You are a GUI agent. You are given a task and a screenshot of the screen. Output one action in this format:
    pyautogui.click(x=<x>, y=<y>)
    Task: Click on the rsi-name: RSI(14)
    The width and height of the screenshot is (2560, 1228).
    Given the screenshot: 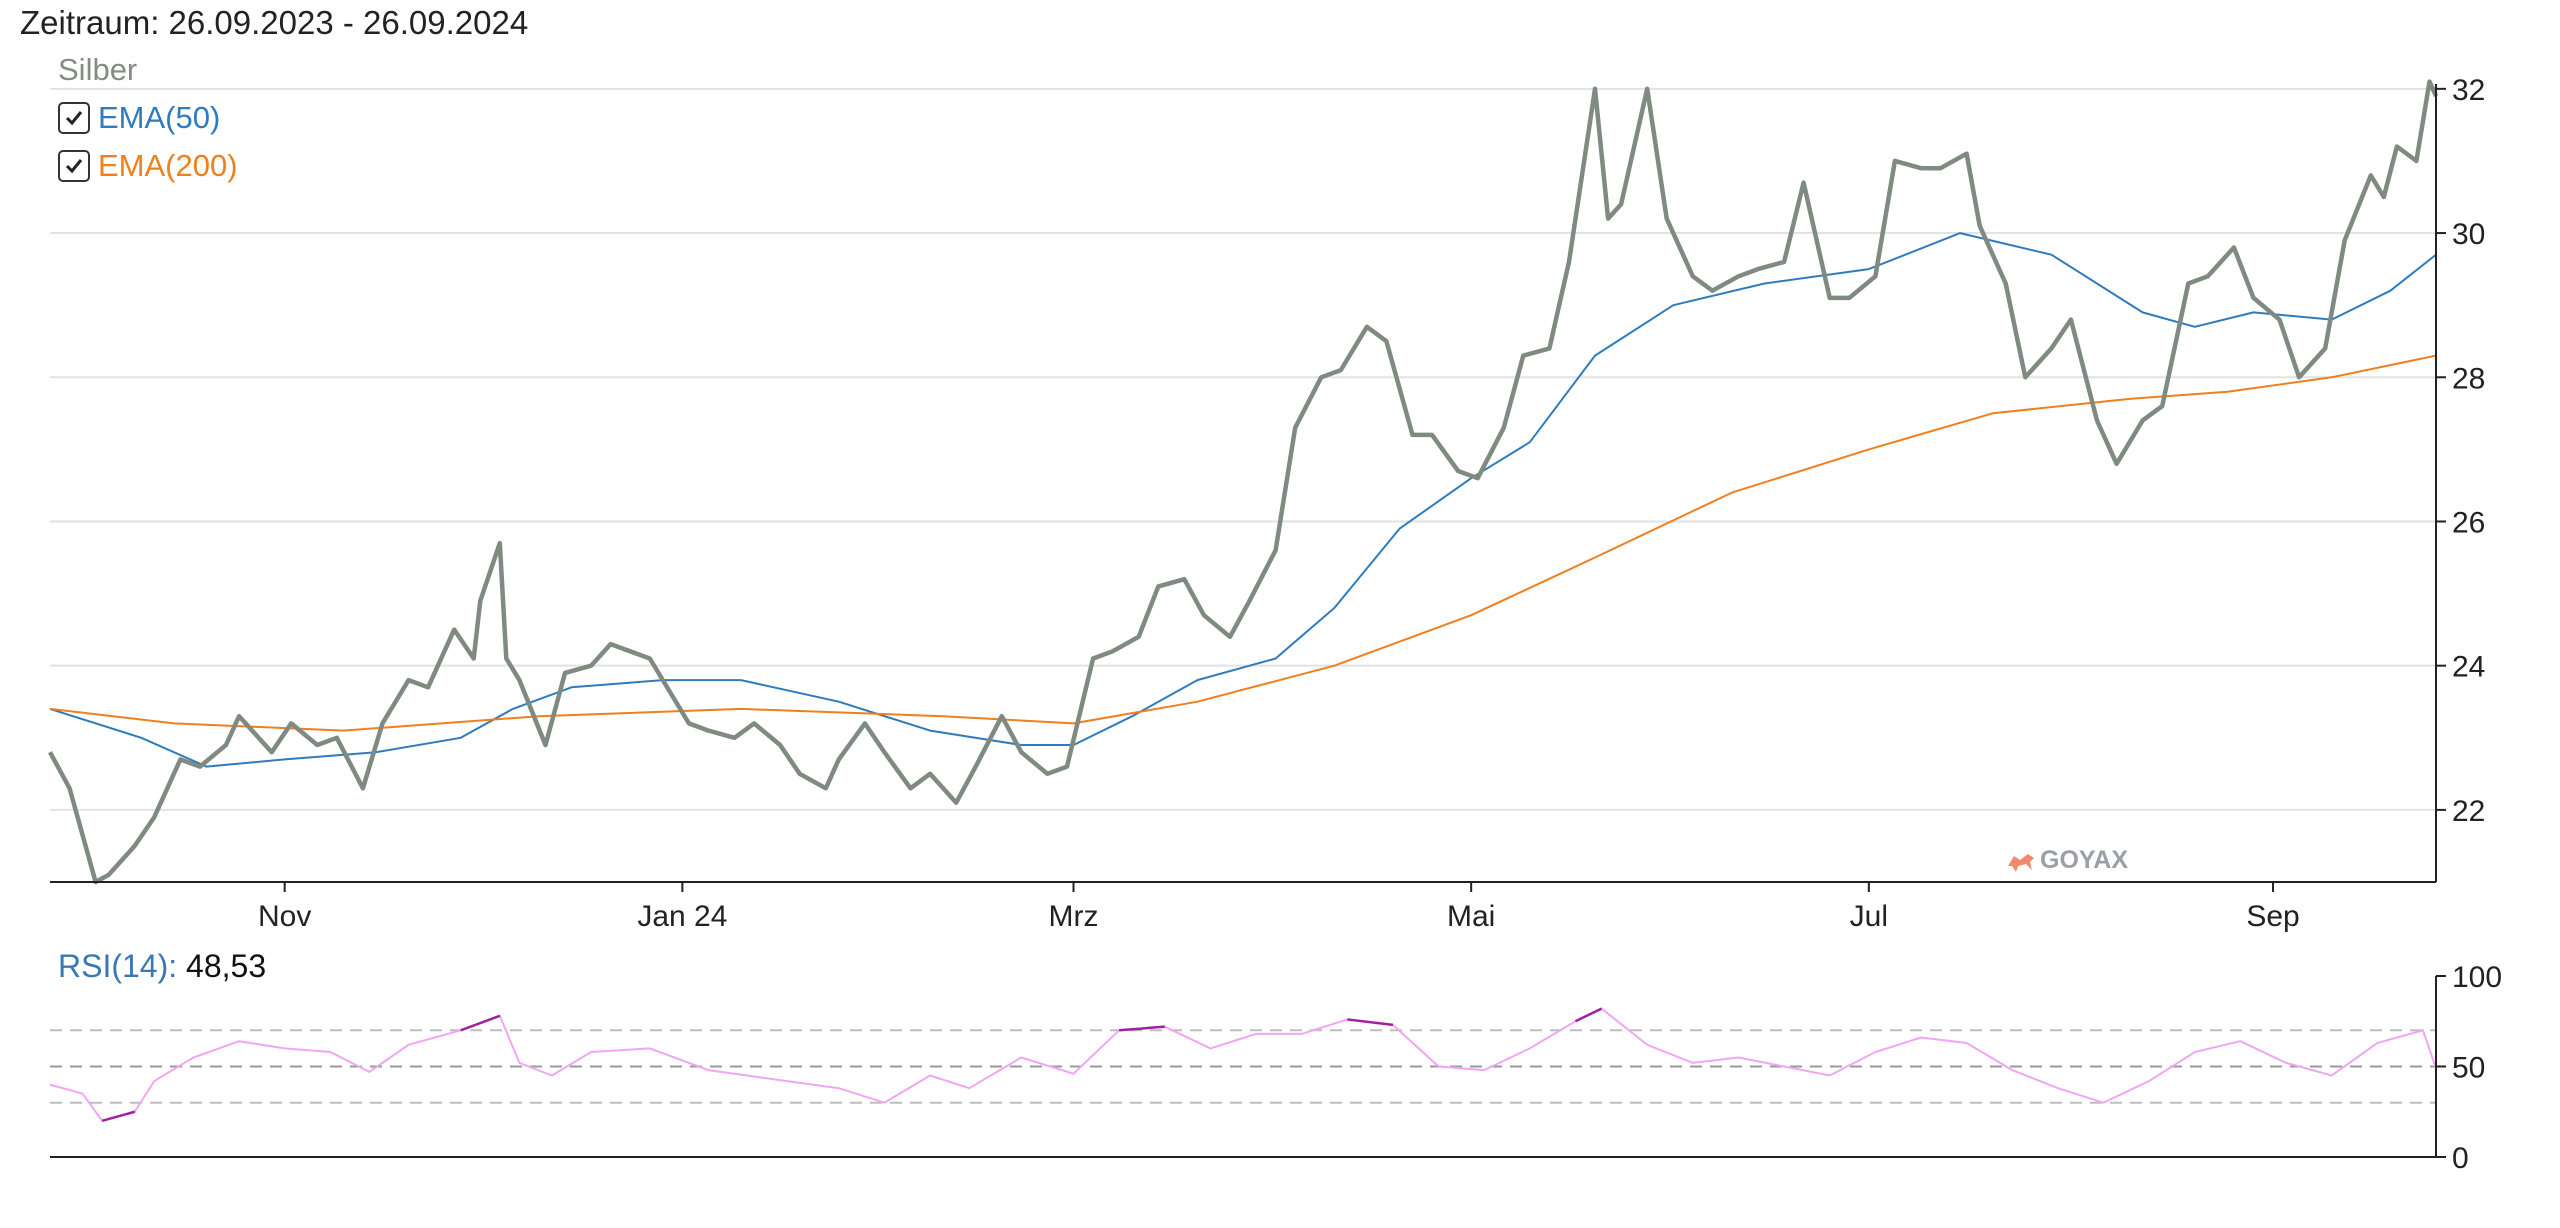 What is the action you would take?
    pyautogui.click(x=113, y=966)
    